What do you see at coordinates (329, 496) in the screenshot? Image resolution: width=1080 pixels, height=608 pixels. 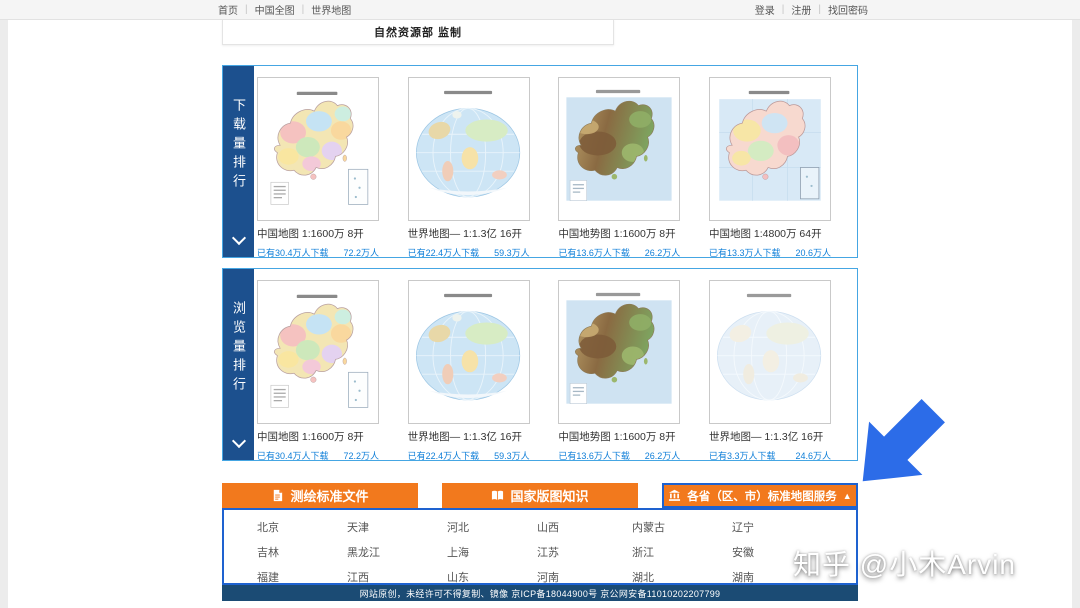 I see `button-label: 测绘标准文件` at bounding box center [329, 496].